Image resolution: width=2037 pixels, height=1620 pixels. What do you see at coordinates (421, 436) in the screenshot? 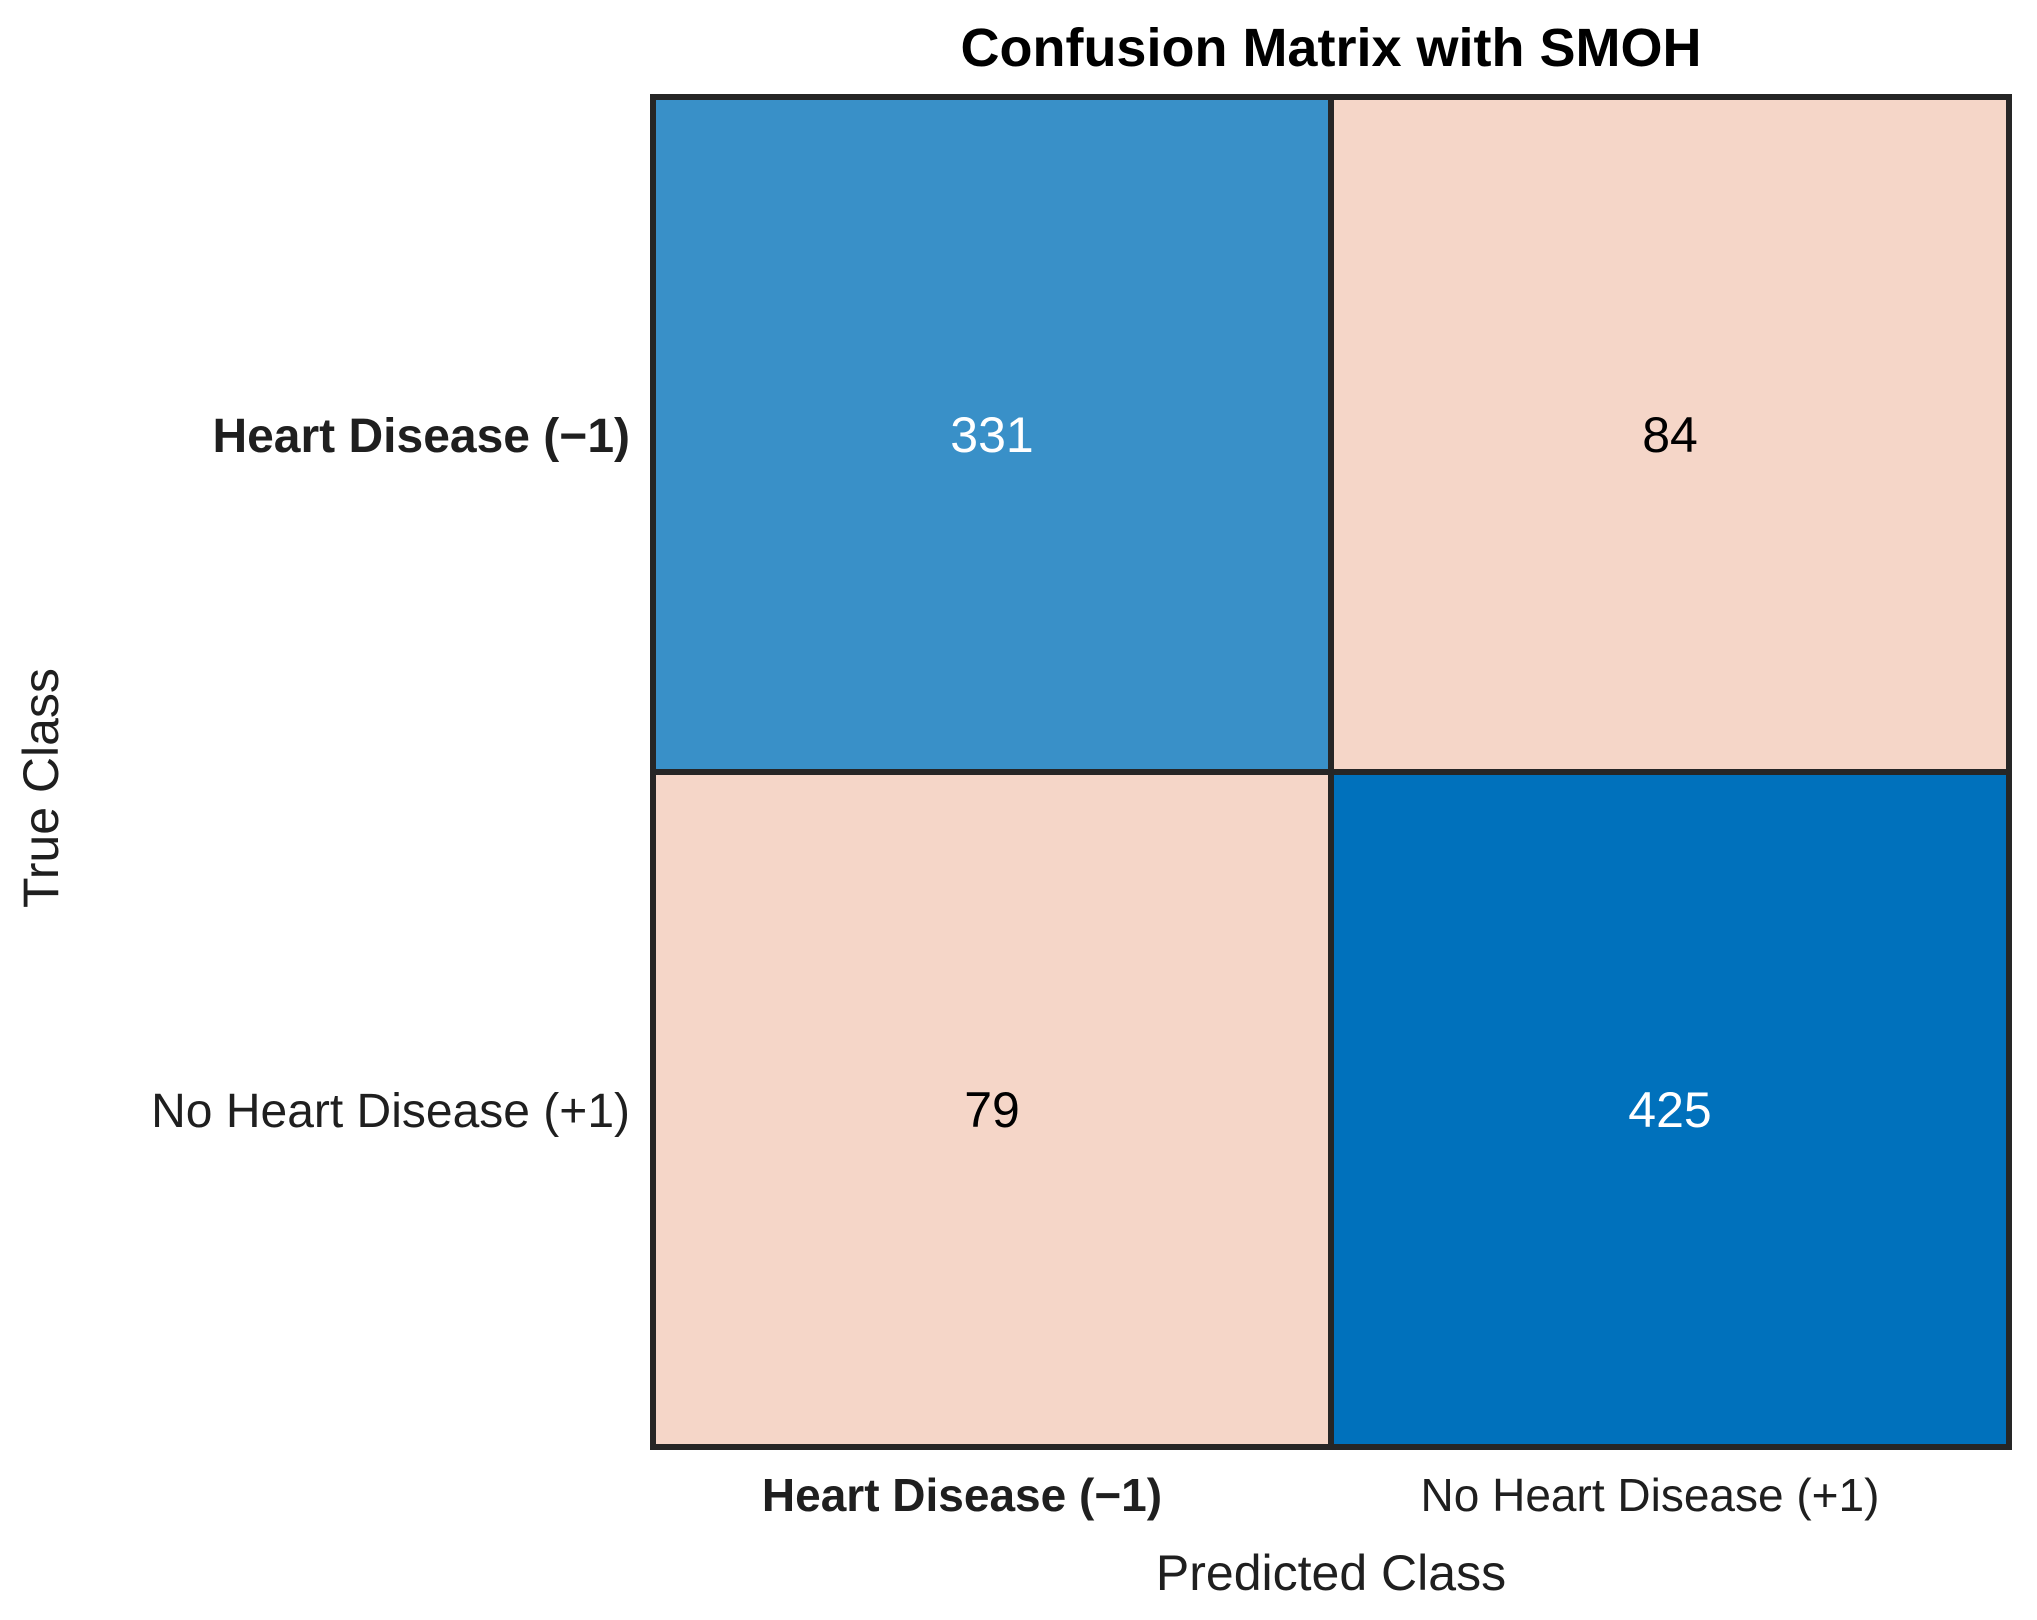
I see `row-label-heart-disease: Heart Disease (−1)` at bounding box center [421, 436].